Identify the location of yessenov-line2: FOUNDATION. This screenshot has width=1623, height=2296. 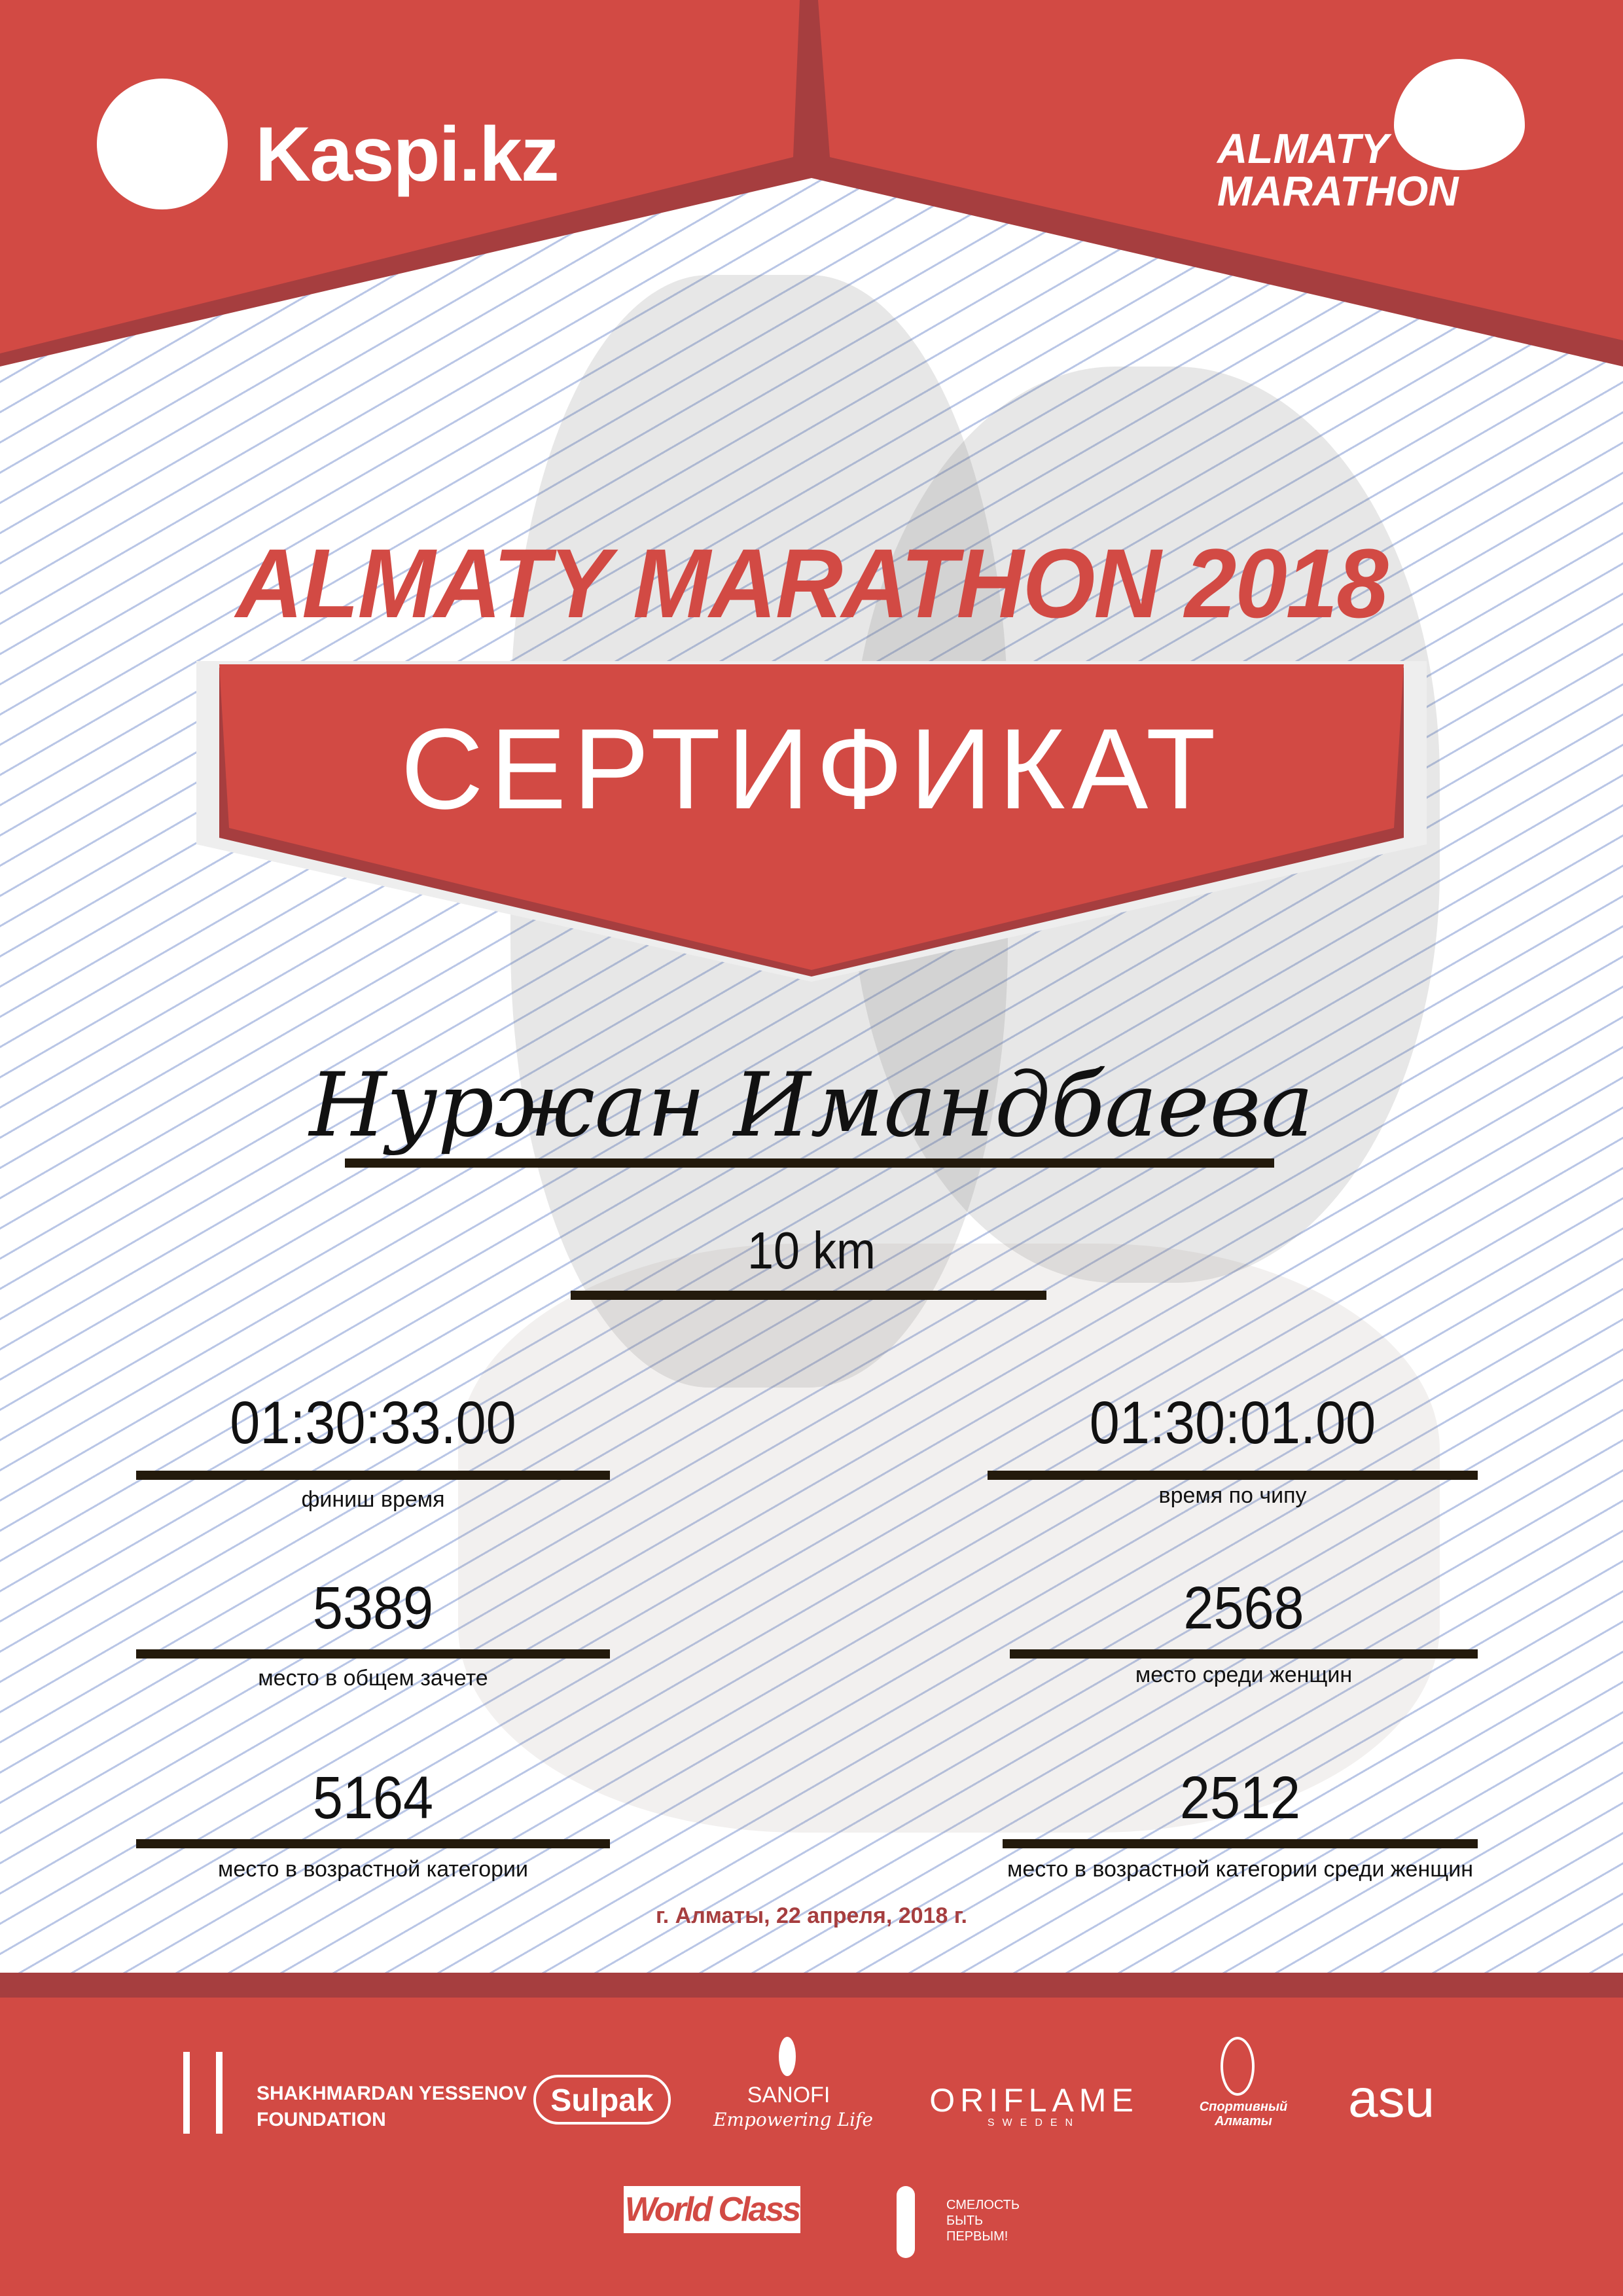
(321, 2119).